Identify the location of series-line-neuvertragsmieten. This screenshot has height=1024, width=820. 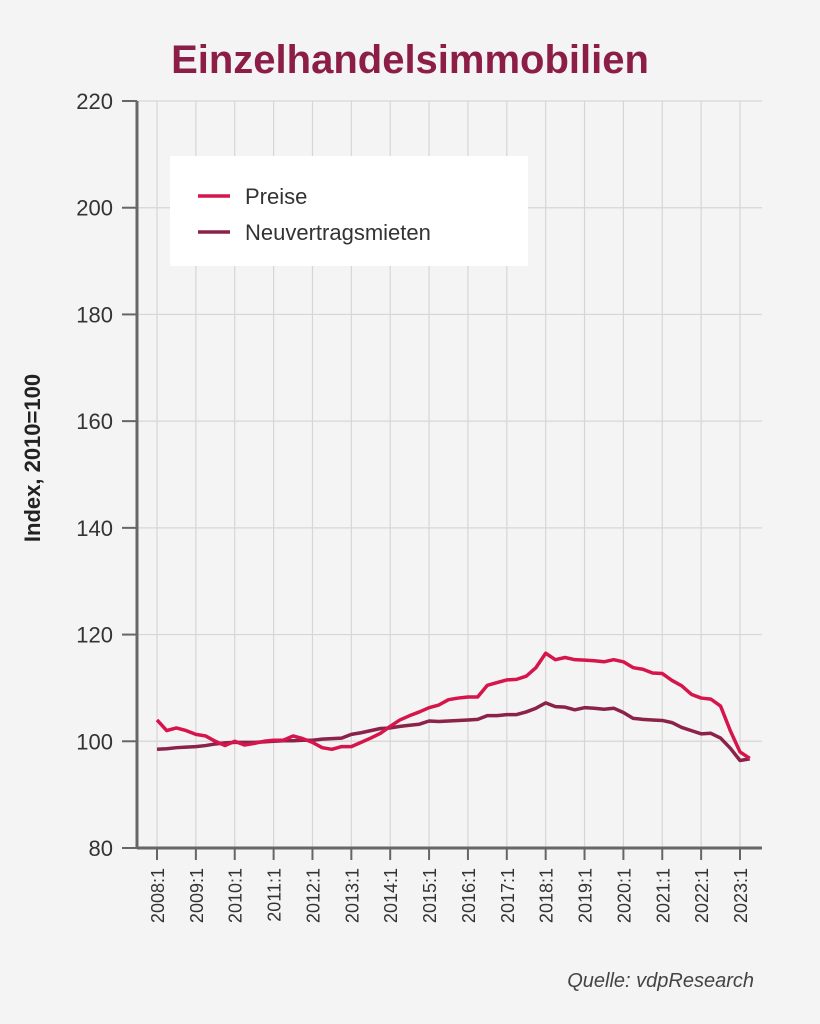
(453, 732).